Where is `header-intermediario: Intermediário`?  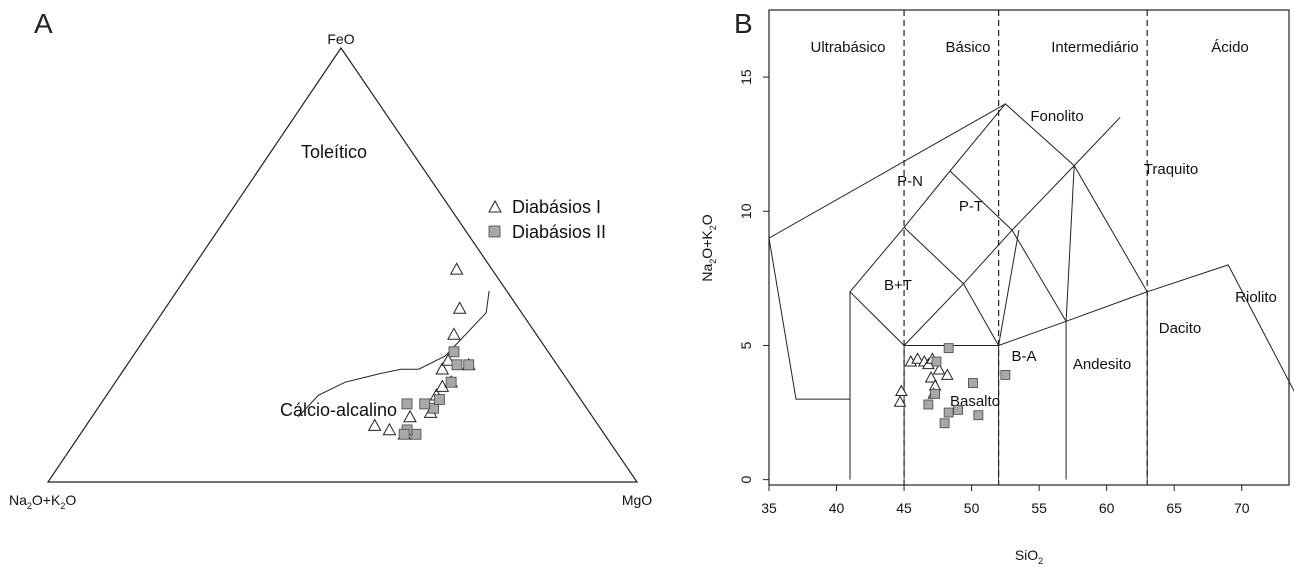
header-intermediario: Intermediário is located at coordinates (1095, 47).